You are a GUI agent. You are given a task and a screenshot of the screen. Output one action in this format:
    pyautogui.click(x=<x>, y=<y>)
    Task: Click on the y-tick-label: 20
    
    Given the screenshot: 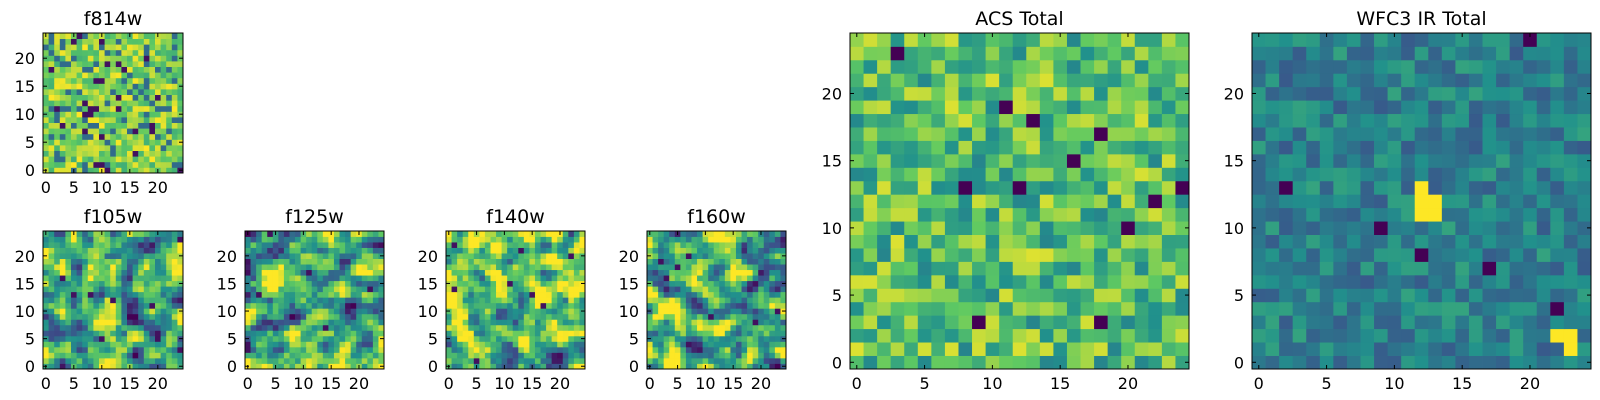 What is the action you would take?
    pyautogui.click(x=832, y=93)
    